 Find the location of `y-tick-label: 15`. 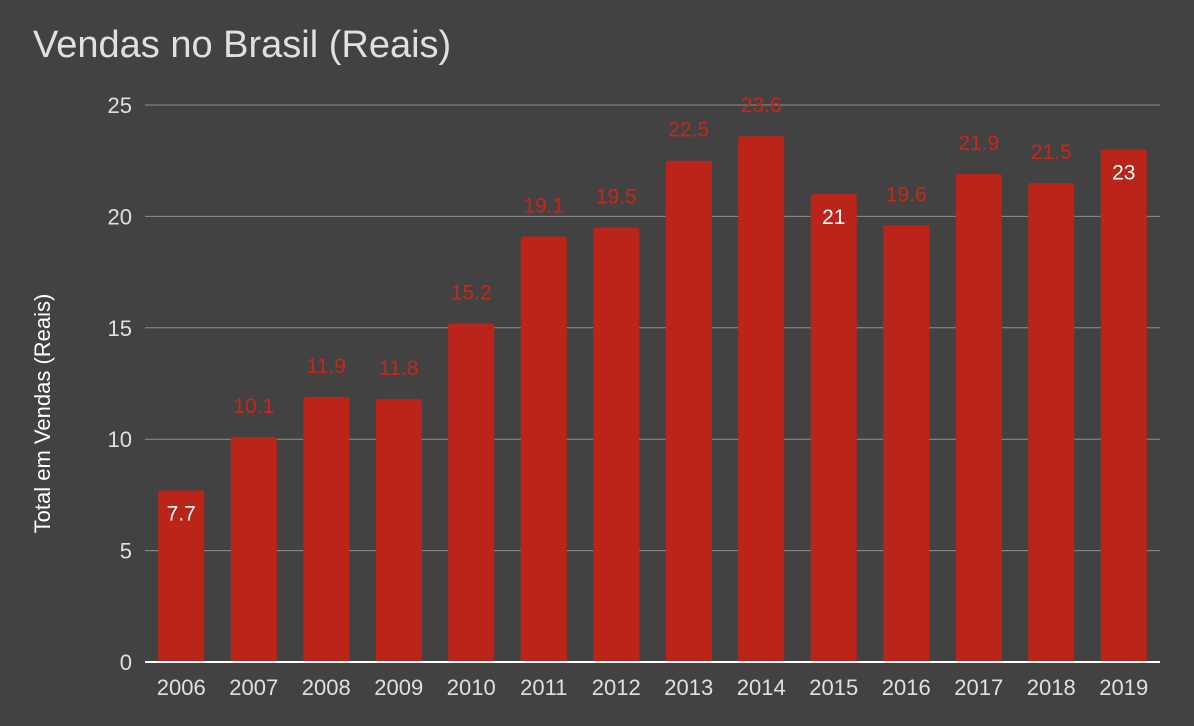

y-tick-label: 15 is located at coordinates (120, 328).